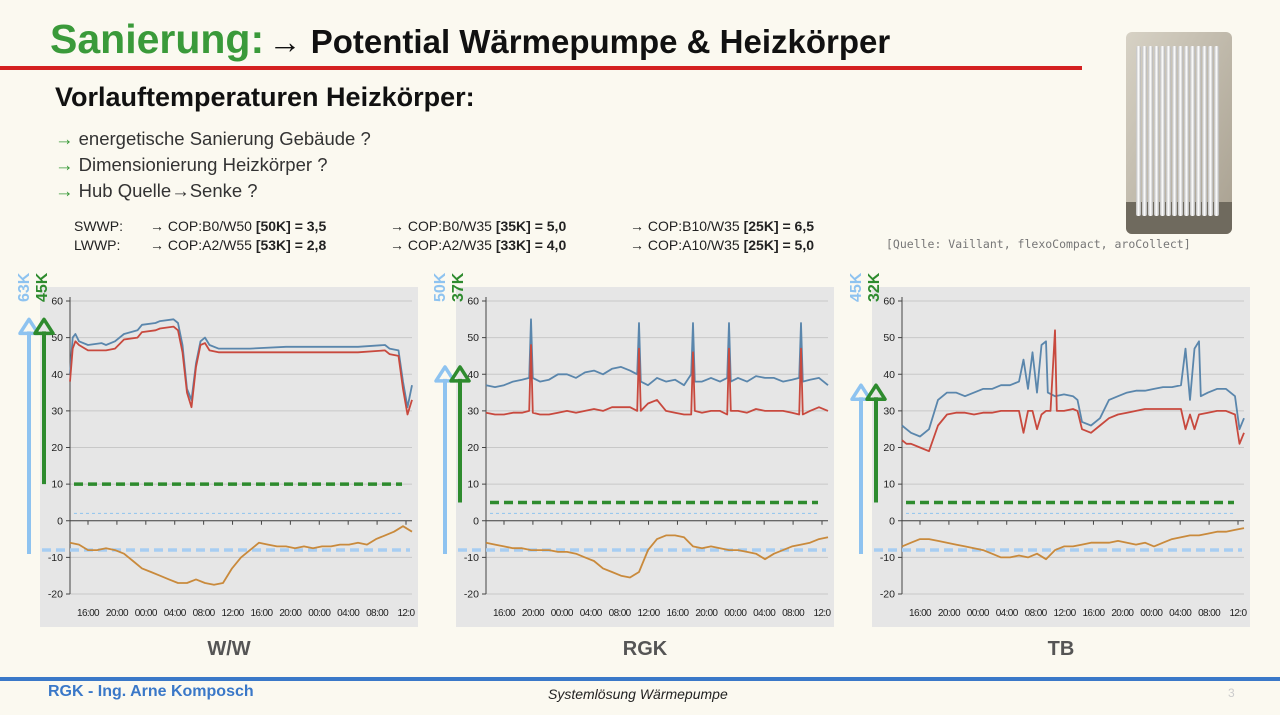 The height and width of the screenshot is (715, 1280). Describe the element at coordinates (722, 226) in the screenshot. I see `cop-cell: → COP:B10/W35 [25K] = 6,5` at that location.